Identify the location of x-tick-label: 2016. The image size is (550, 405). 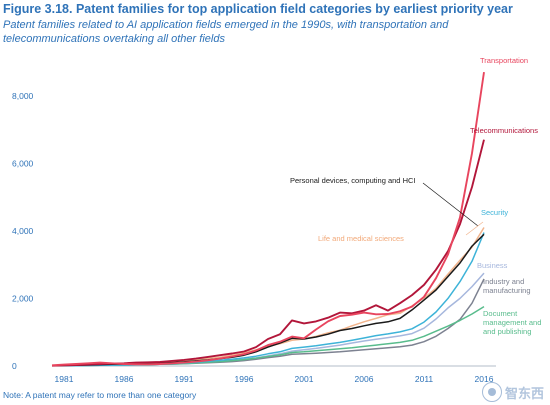
(484, 379).